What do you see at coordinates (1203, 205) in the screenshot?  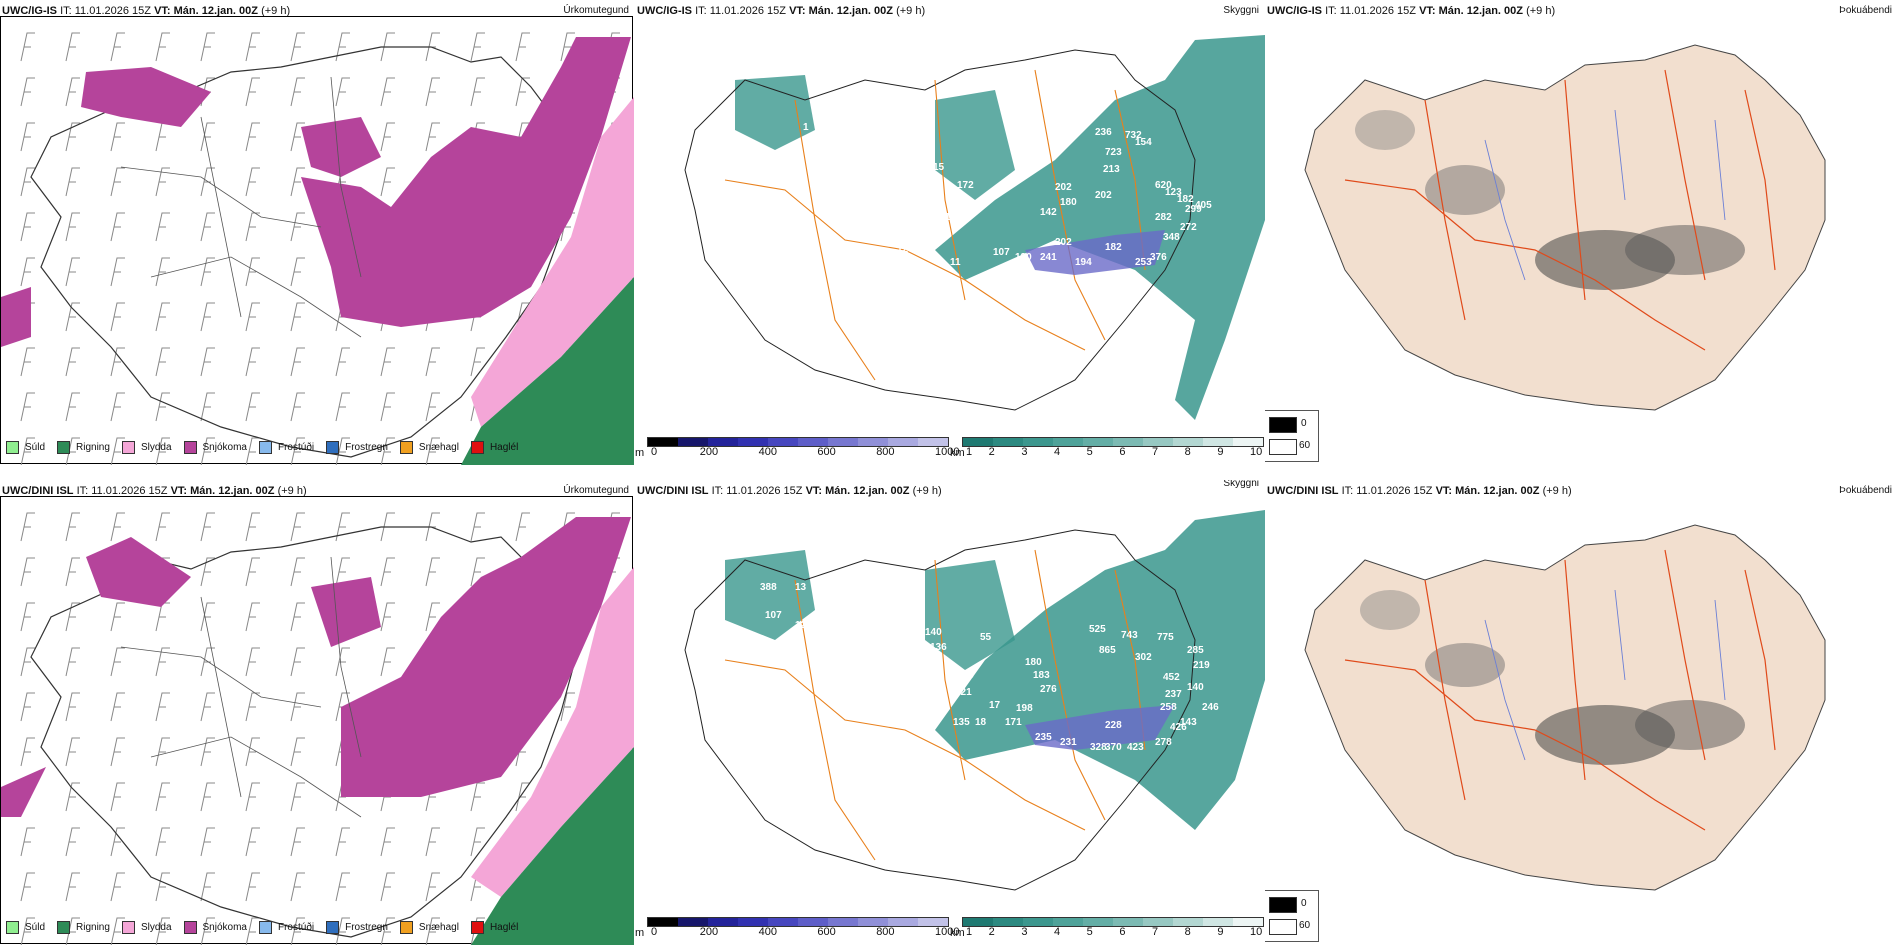 I see `visibility-value-label: 405` at bounding box center [1203, 205].